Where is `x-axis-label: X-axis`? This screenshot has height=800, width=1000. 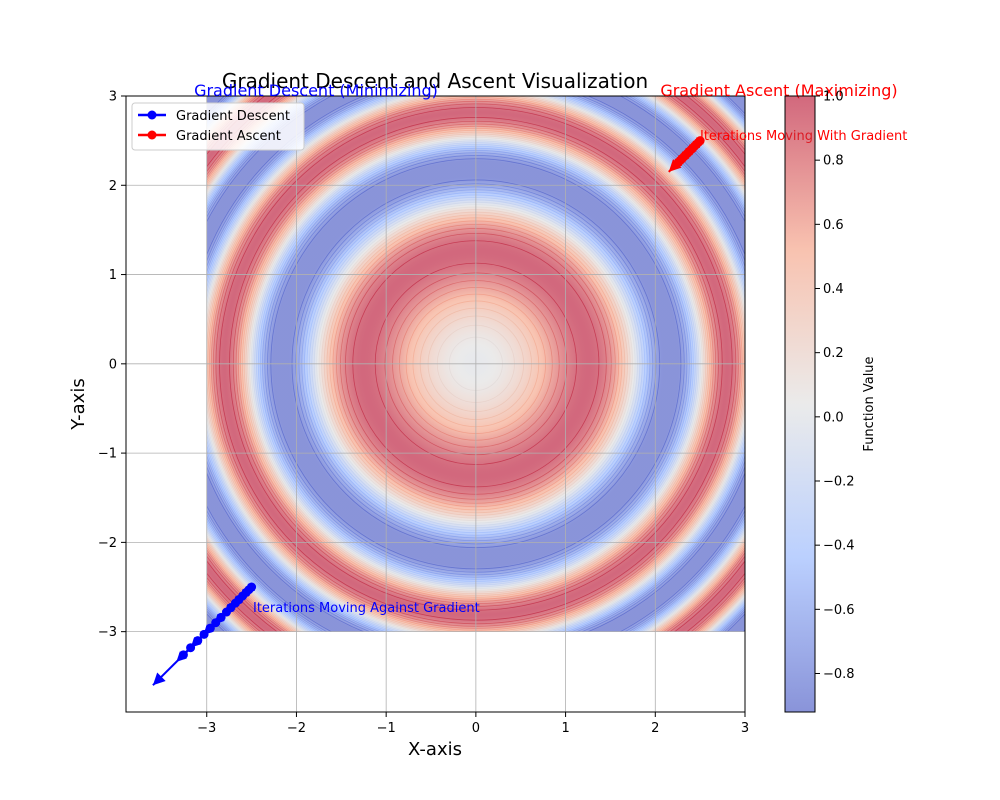
x-axis-label: X-axis is located at coordinates (435, 749).